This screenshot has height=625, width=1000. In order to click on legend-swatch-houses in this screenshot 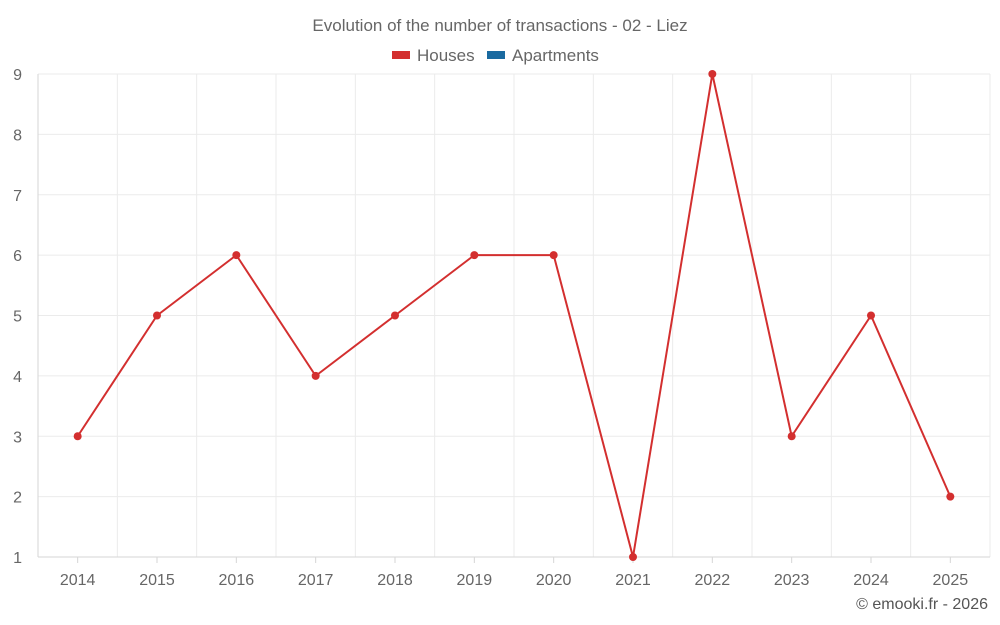, I will do `click(401, 55)`.